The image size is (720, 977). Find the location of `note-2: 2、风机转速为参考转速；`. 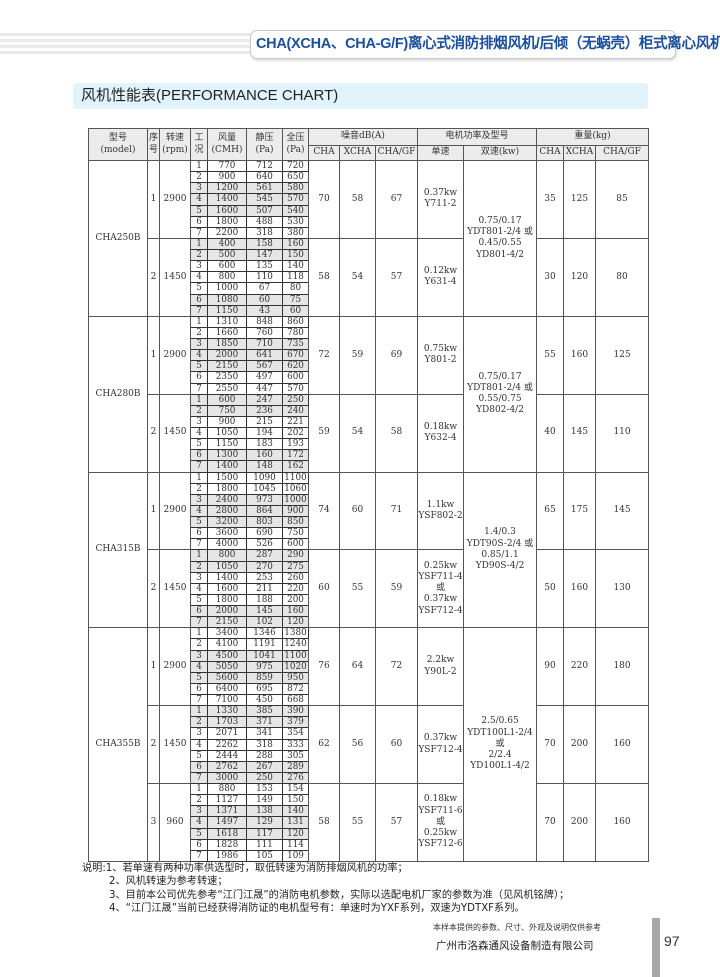

note-2: 2、风机转速为参考转速； is located at coordinates (168, 882).